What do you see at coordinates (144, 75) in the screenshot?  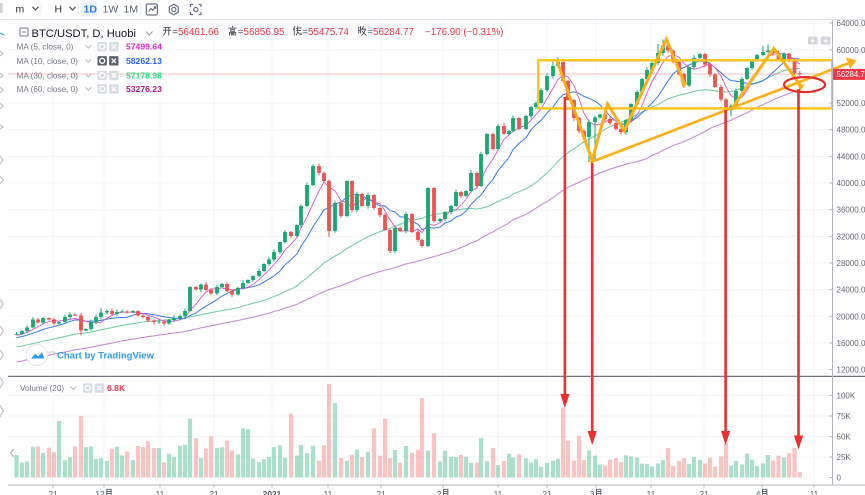 I see `svg-text: 57178.98` at bounding box center [144, 75].